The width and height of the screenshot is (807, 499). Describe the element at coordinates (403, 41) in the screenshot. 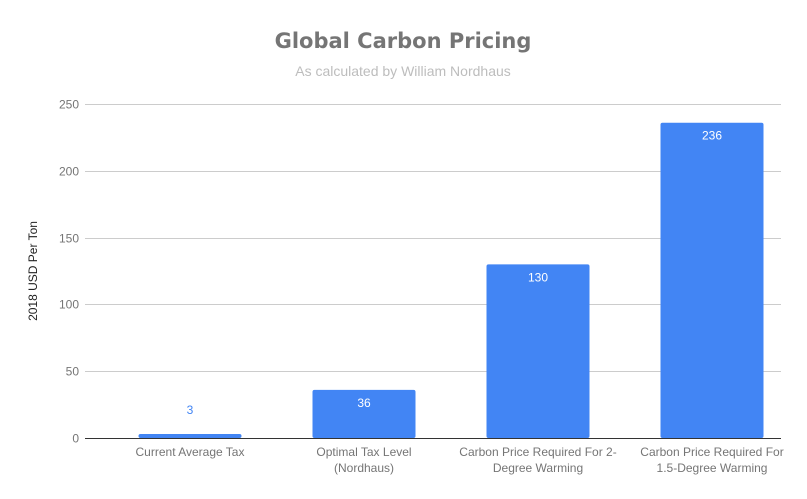

I see `chart-title: Global Carbon Pricing` at that location.